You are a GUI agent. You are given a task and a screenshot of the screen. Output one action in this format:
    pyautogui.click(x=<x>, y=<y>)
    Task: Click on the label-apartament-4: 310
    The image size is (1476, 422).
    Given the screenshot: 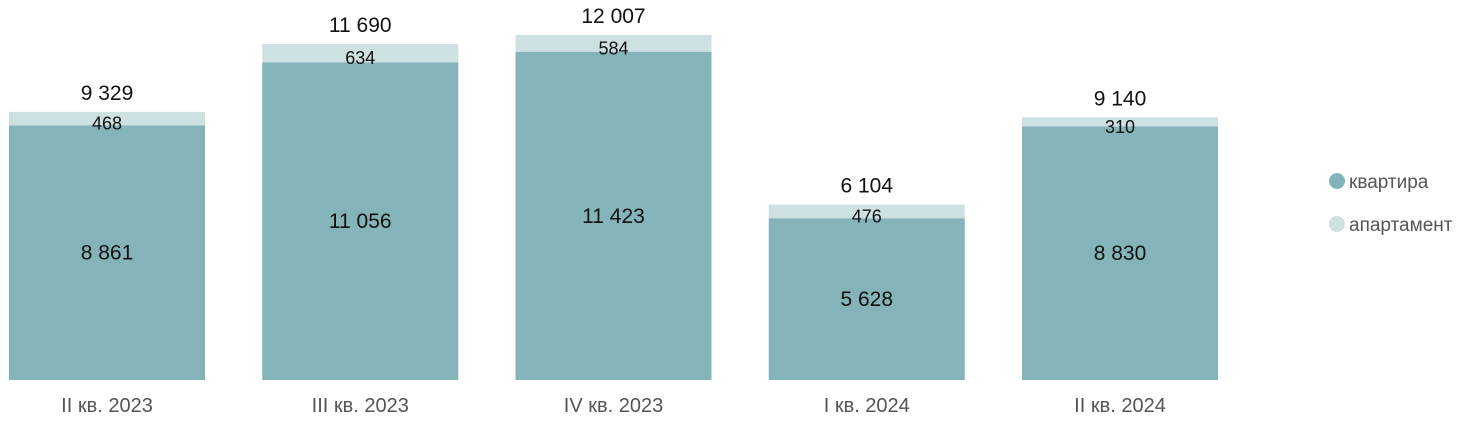 What is the action you would take?
    pyautogui.click(x=1120, y=127)
    